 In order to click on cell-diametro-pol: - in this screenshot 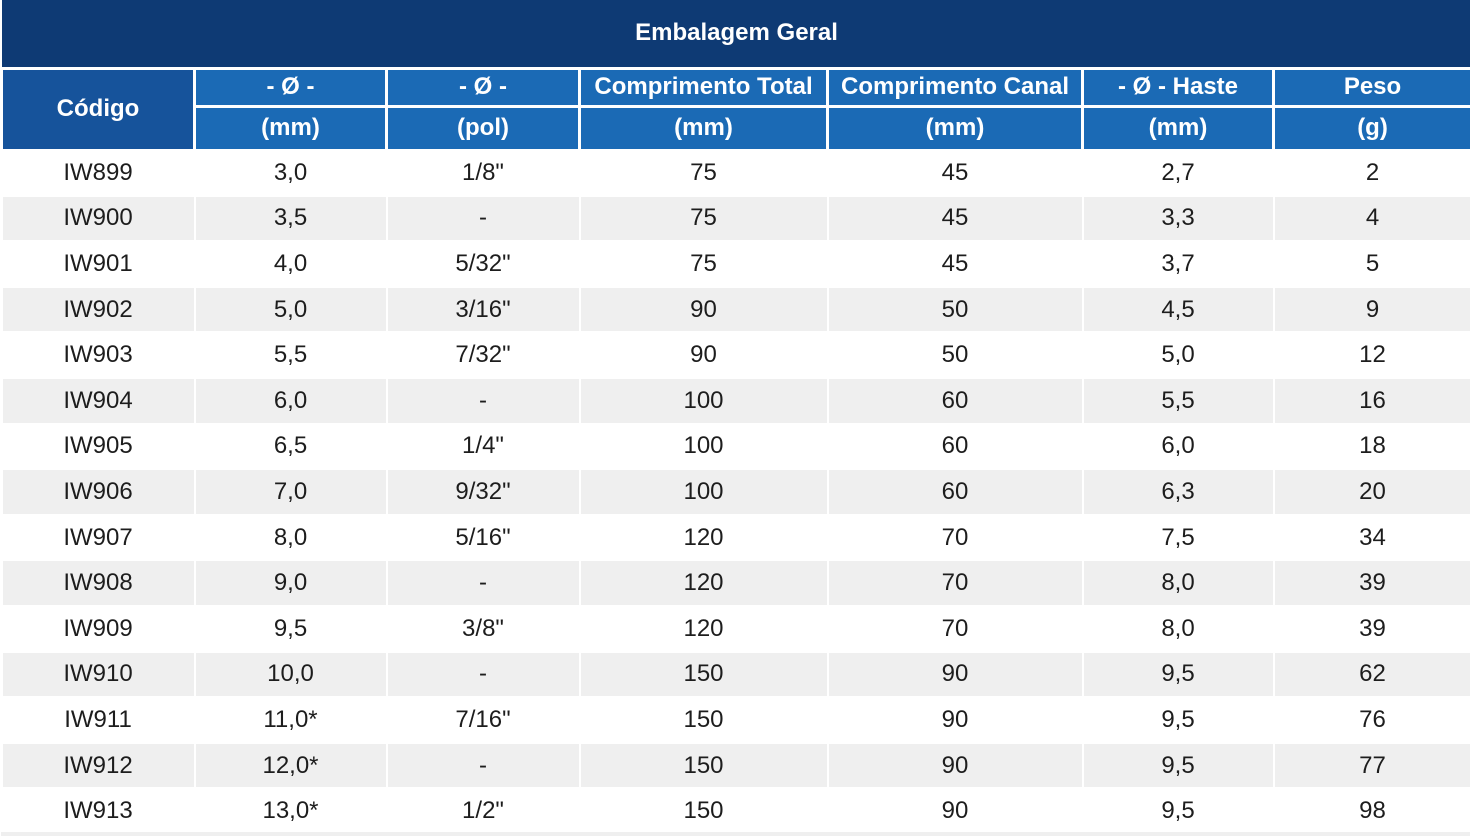, I will do `click(483, 400)`.